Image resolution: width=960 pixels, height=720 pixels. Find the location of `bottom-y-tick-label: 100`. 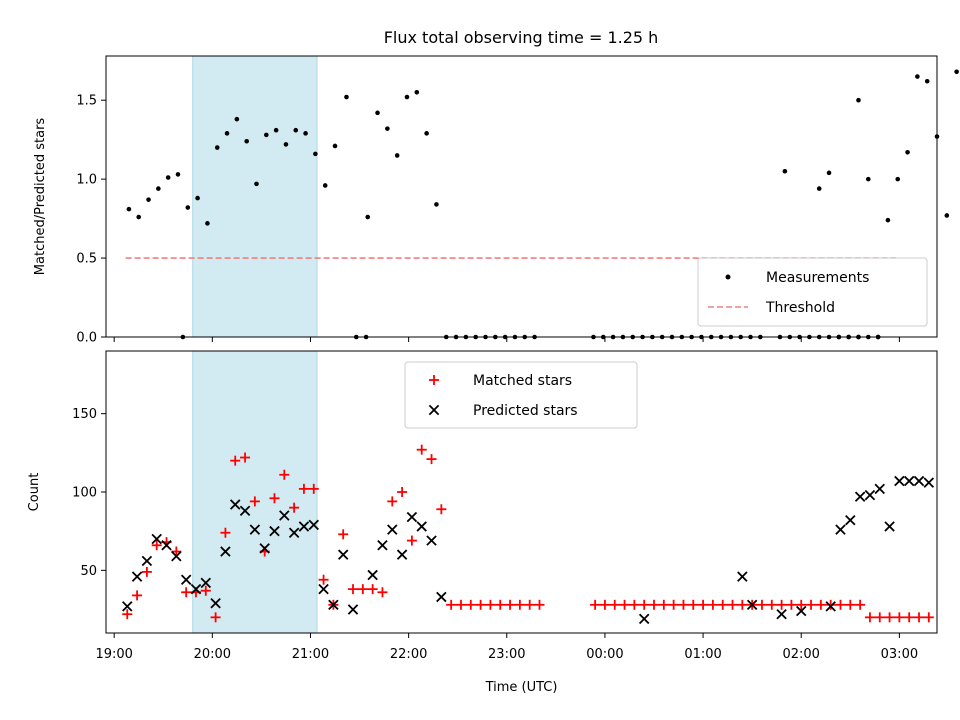

bottom-y-tick-label: 100 is located at coordinates (84, 493).